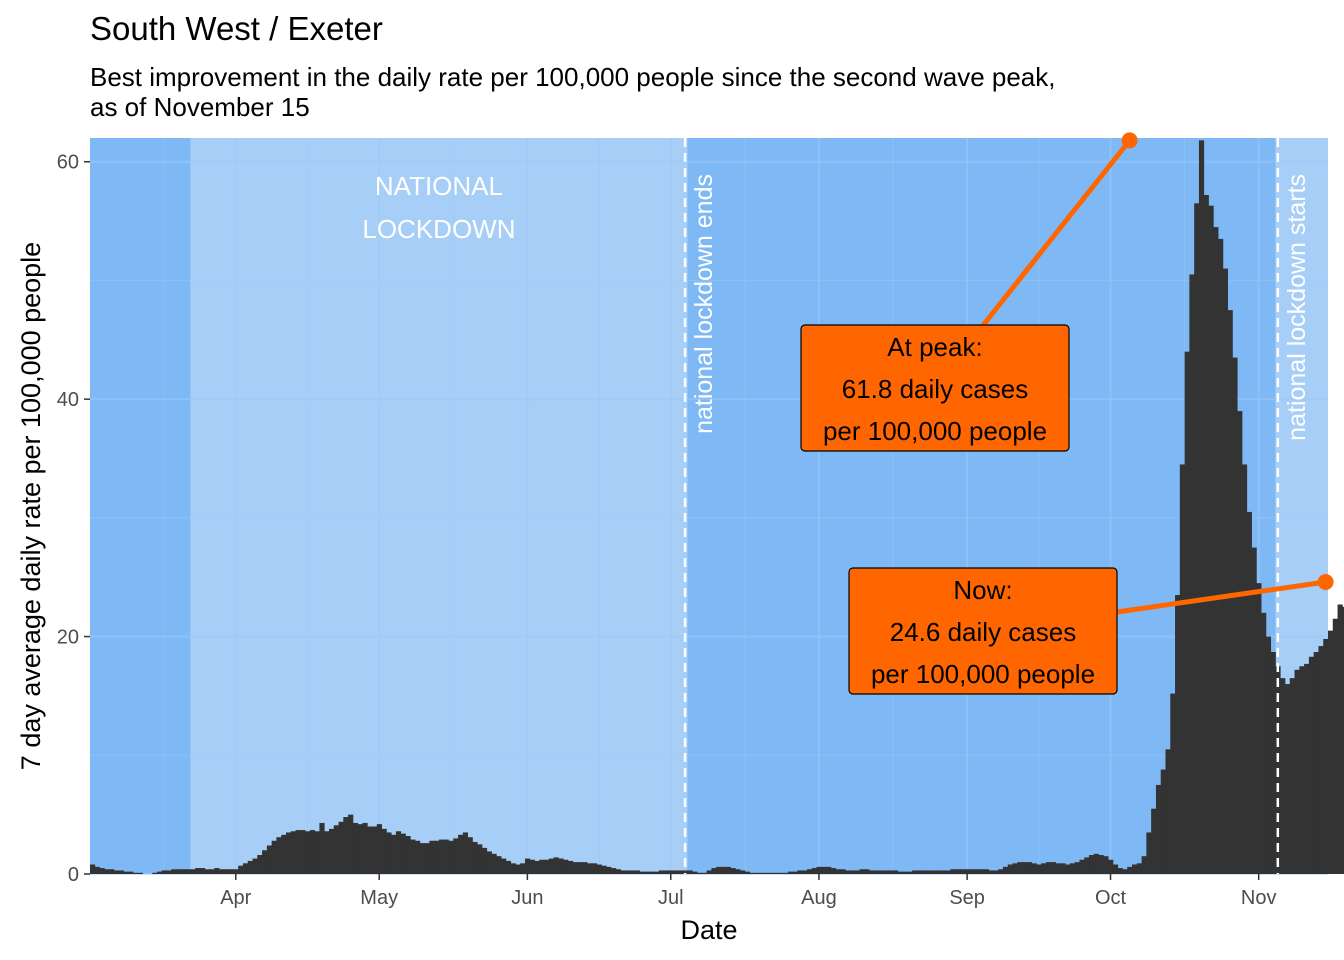  What do you see at coordinates (934, 347) in the screenshot?
I see `peak-callout-text: At peak:` at bounding box center [934, 347].